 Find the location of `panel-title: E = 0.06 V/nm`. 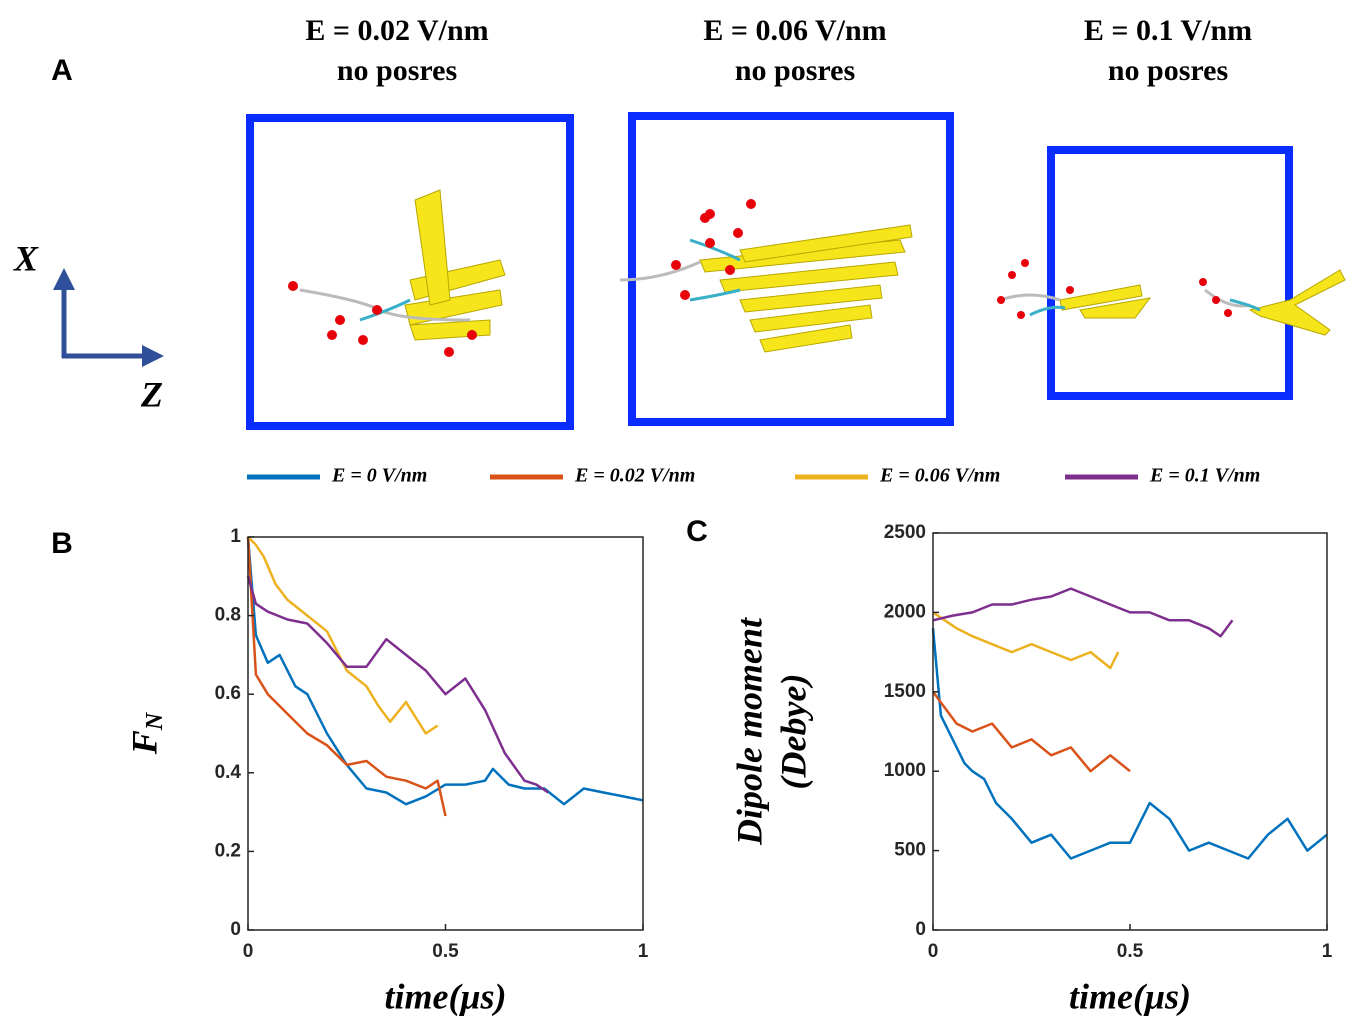

panel-title: E = 0.06 V/nm is located at coordinates (794, 30).